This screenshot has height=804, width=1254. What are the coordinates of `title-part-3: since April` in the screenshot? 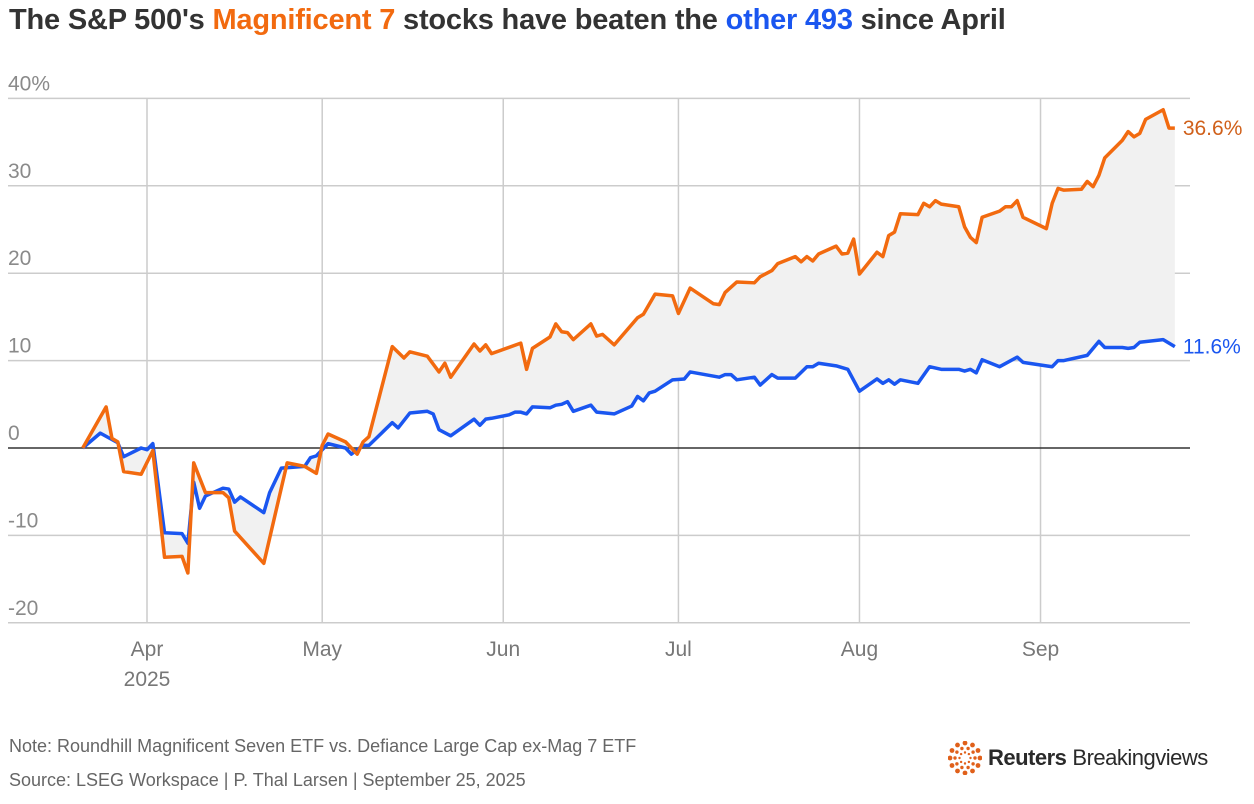 It's located at (929, 20).